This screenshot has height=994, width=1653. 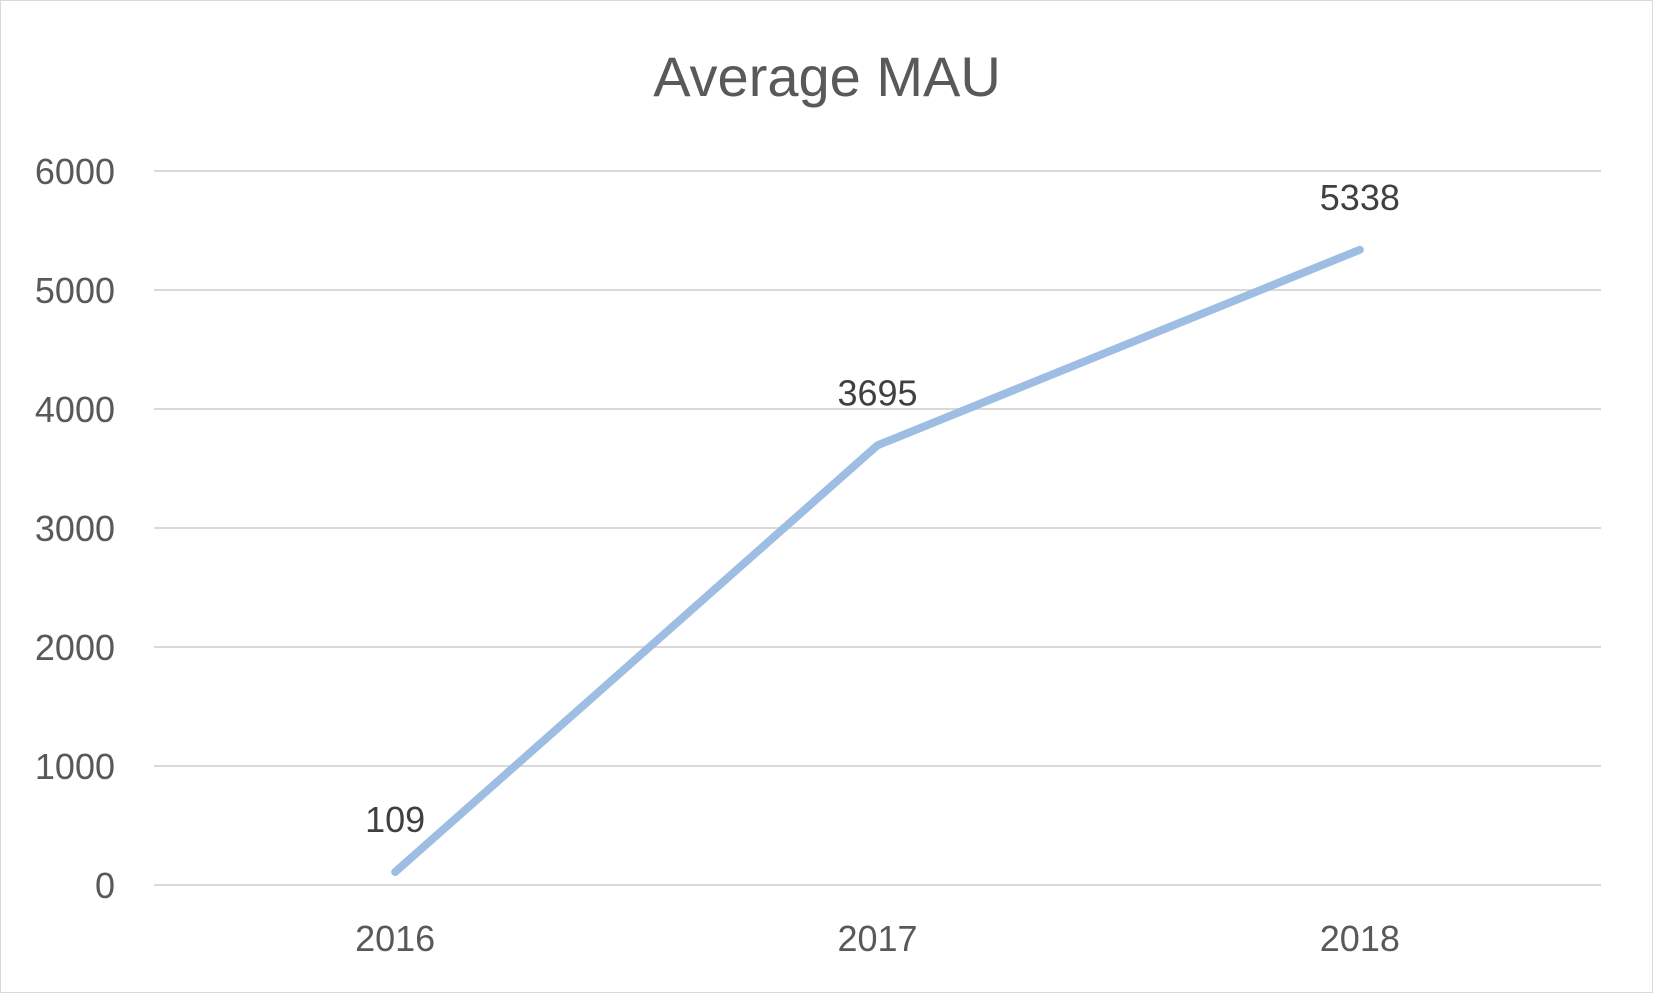 I want to click on data-label: 109, so click(x=395, y=819).